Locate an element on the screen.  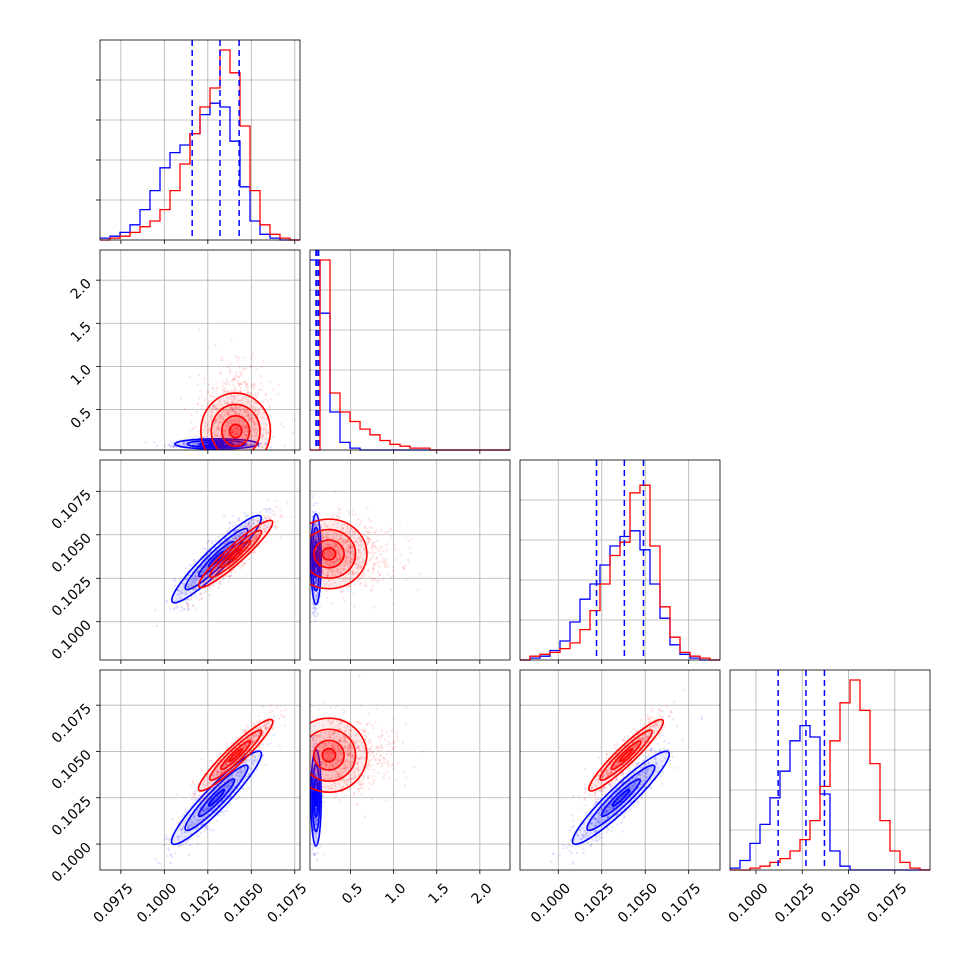
y-tick-label: 2.0 is located at coordinates (81, 289).